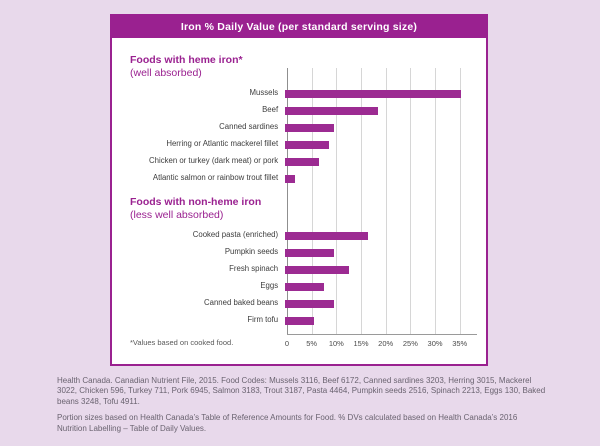 The width and height of the screenshot is (600, 446). Describe the element at coordinates (214, 161) in the screenshot. I see `row-label: Chicken or turkey (dark meat) or pork` at that location.